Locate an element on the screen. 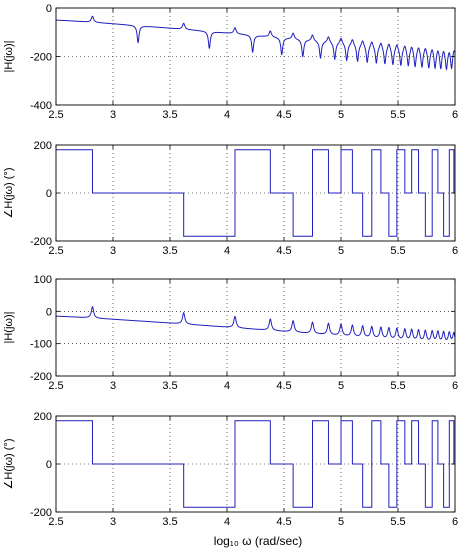 The height and width of the screenshot is (550, 463). y-tick-label: -100 is located at coordinates (41, 345).